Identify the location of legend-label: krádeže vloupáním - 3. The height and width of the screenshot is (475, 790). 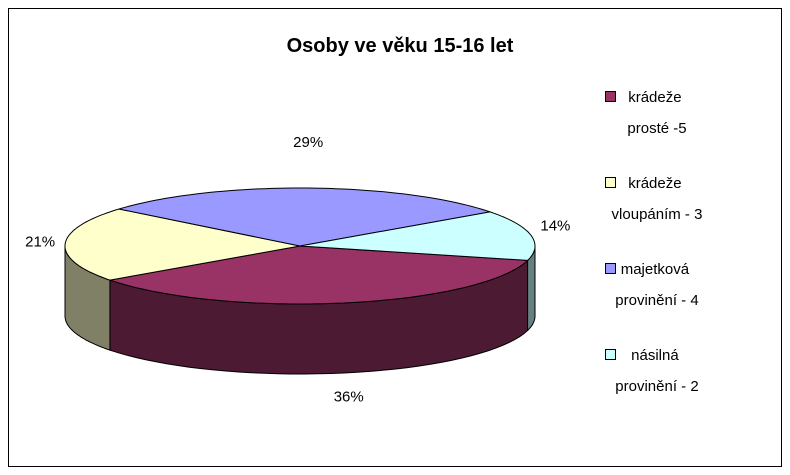
(657, 199).